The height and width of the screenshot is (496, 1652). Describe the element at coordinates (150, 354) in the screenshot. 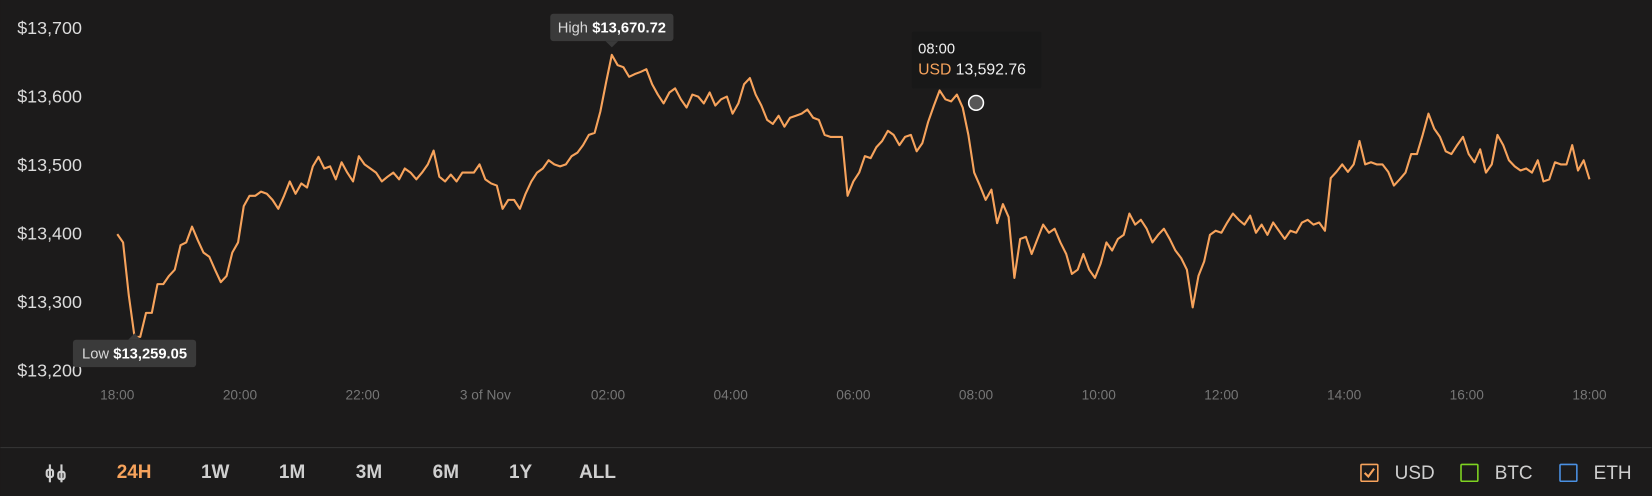

I see `flag-value: $13,259.05` at that location.